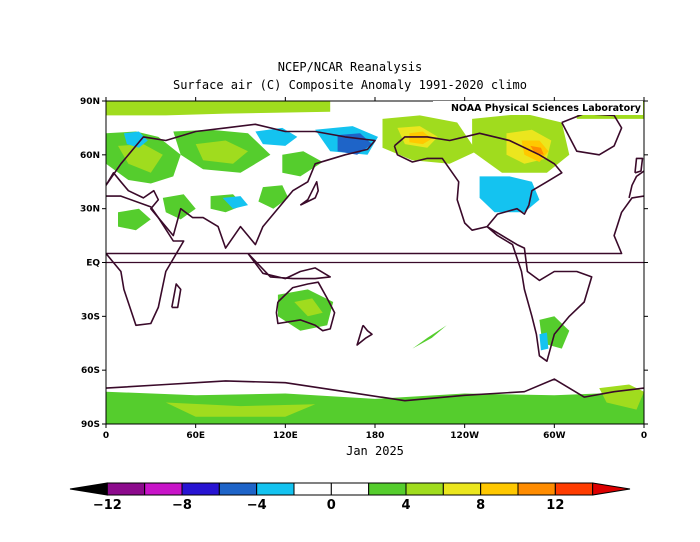 The width and height of the screenshot is (700, 542). What do you see at coordinates (537, 150) in the screenshot?
I see `anomaly-region-hudson-hot-core` at bounding box center [537, 150].